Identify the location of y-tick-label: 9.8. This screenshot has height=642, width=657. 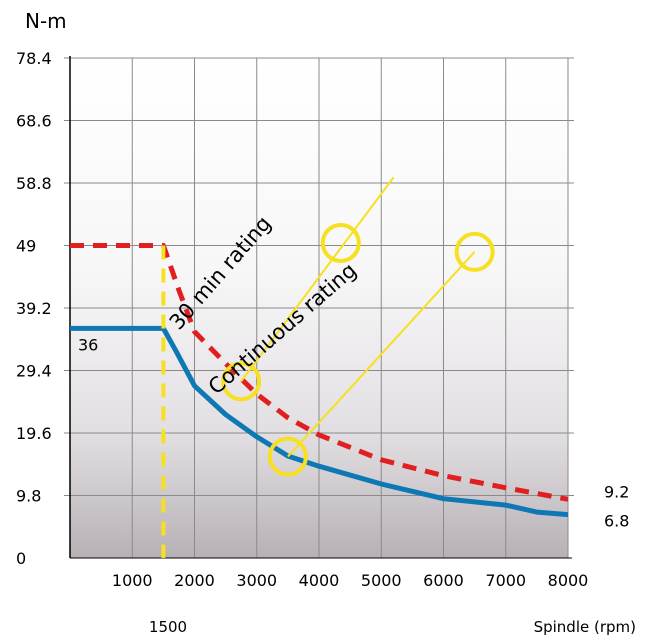
(28, 496).